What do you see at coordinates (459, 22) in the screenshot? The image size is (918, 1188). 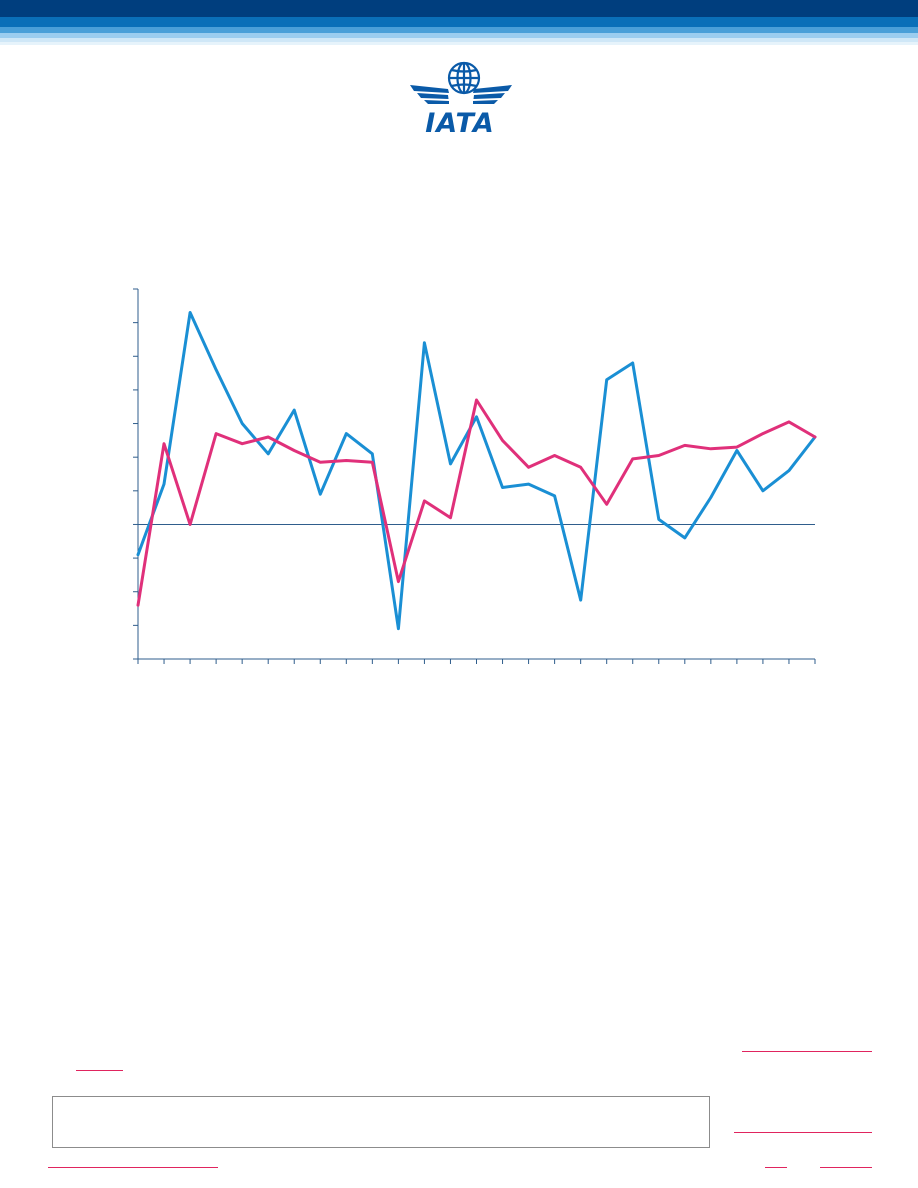 I see `header-band-blue` at bounding box center [459, 22].